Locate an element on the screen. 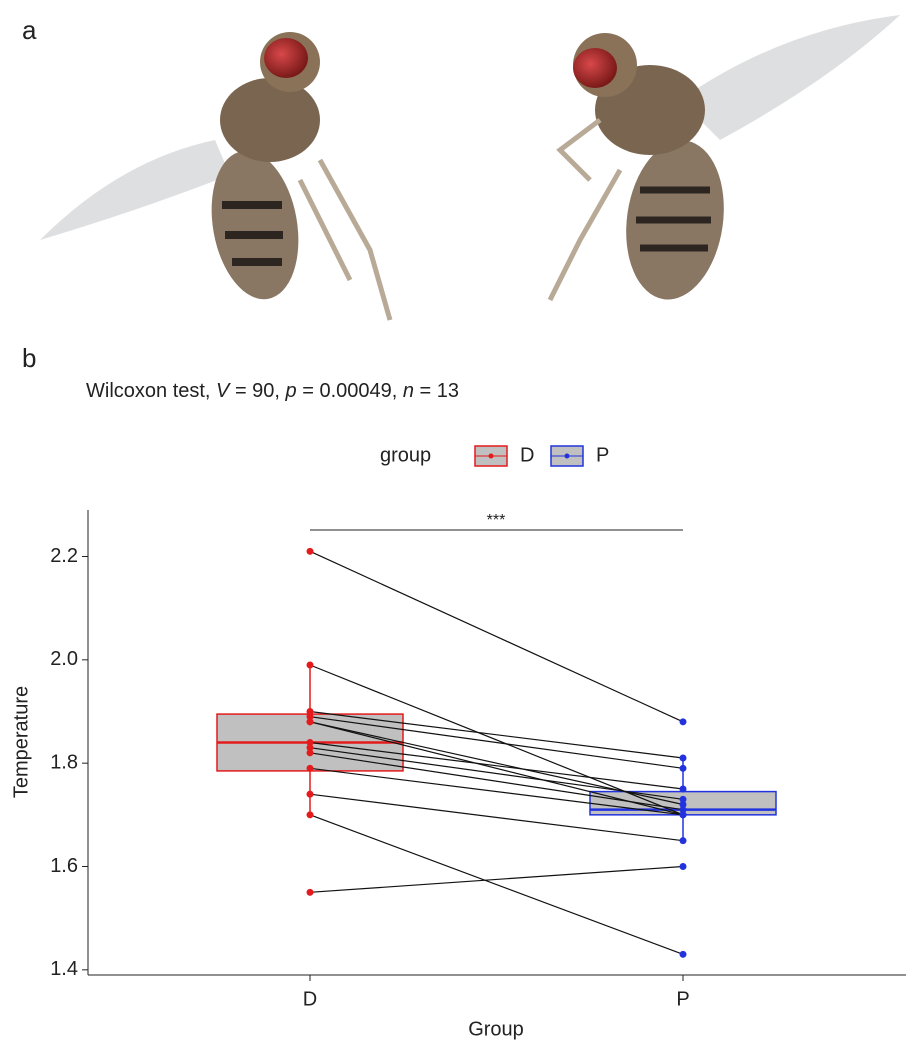 Image resolution: width=906 pixels, height=1044 pixels. subtitle-part: = 13 is located at coordinates (436, 391).